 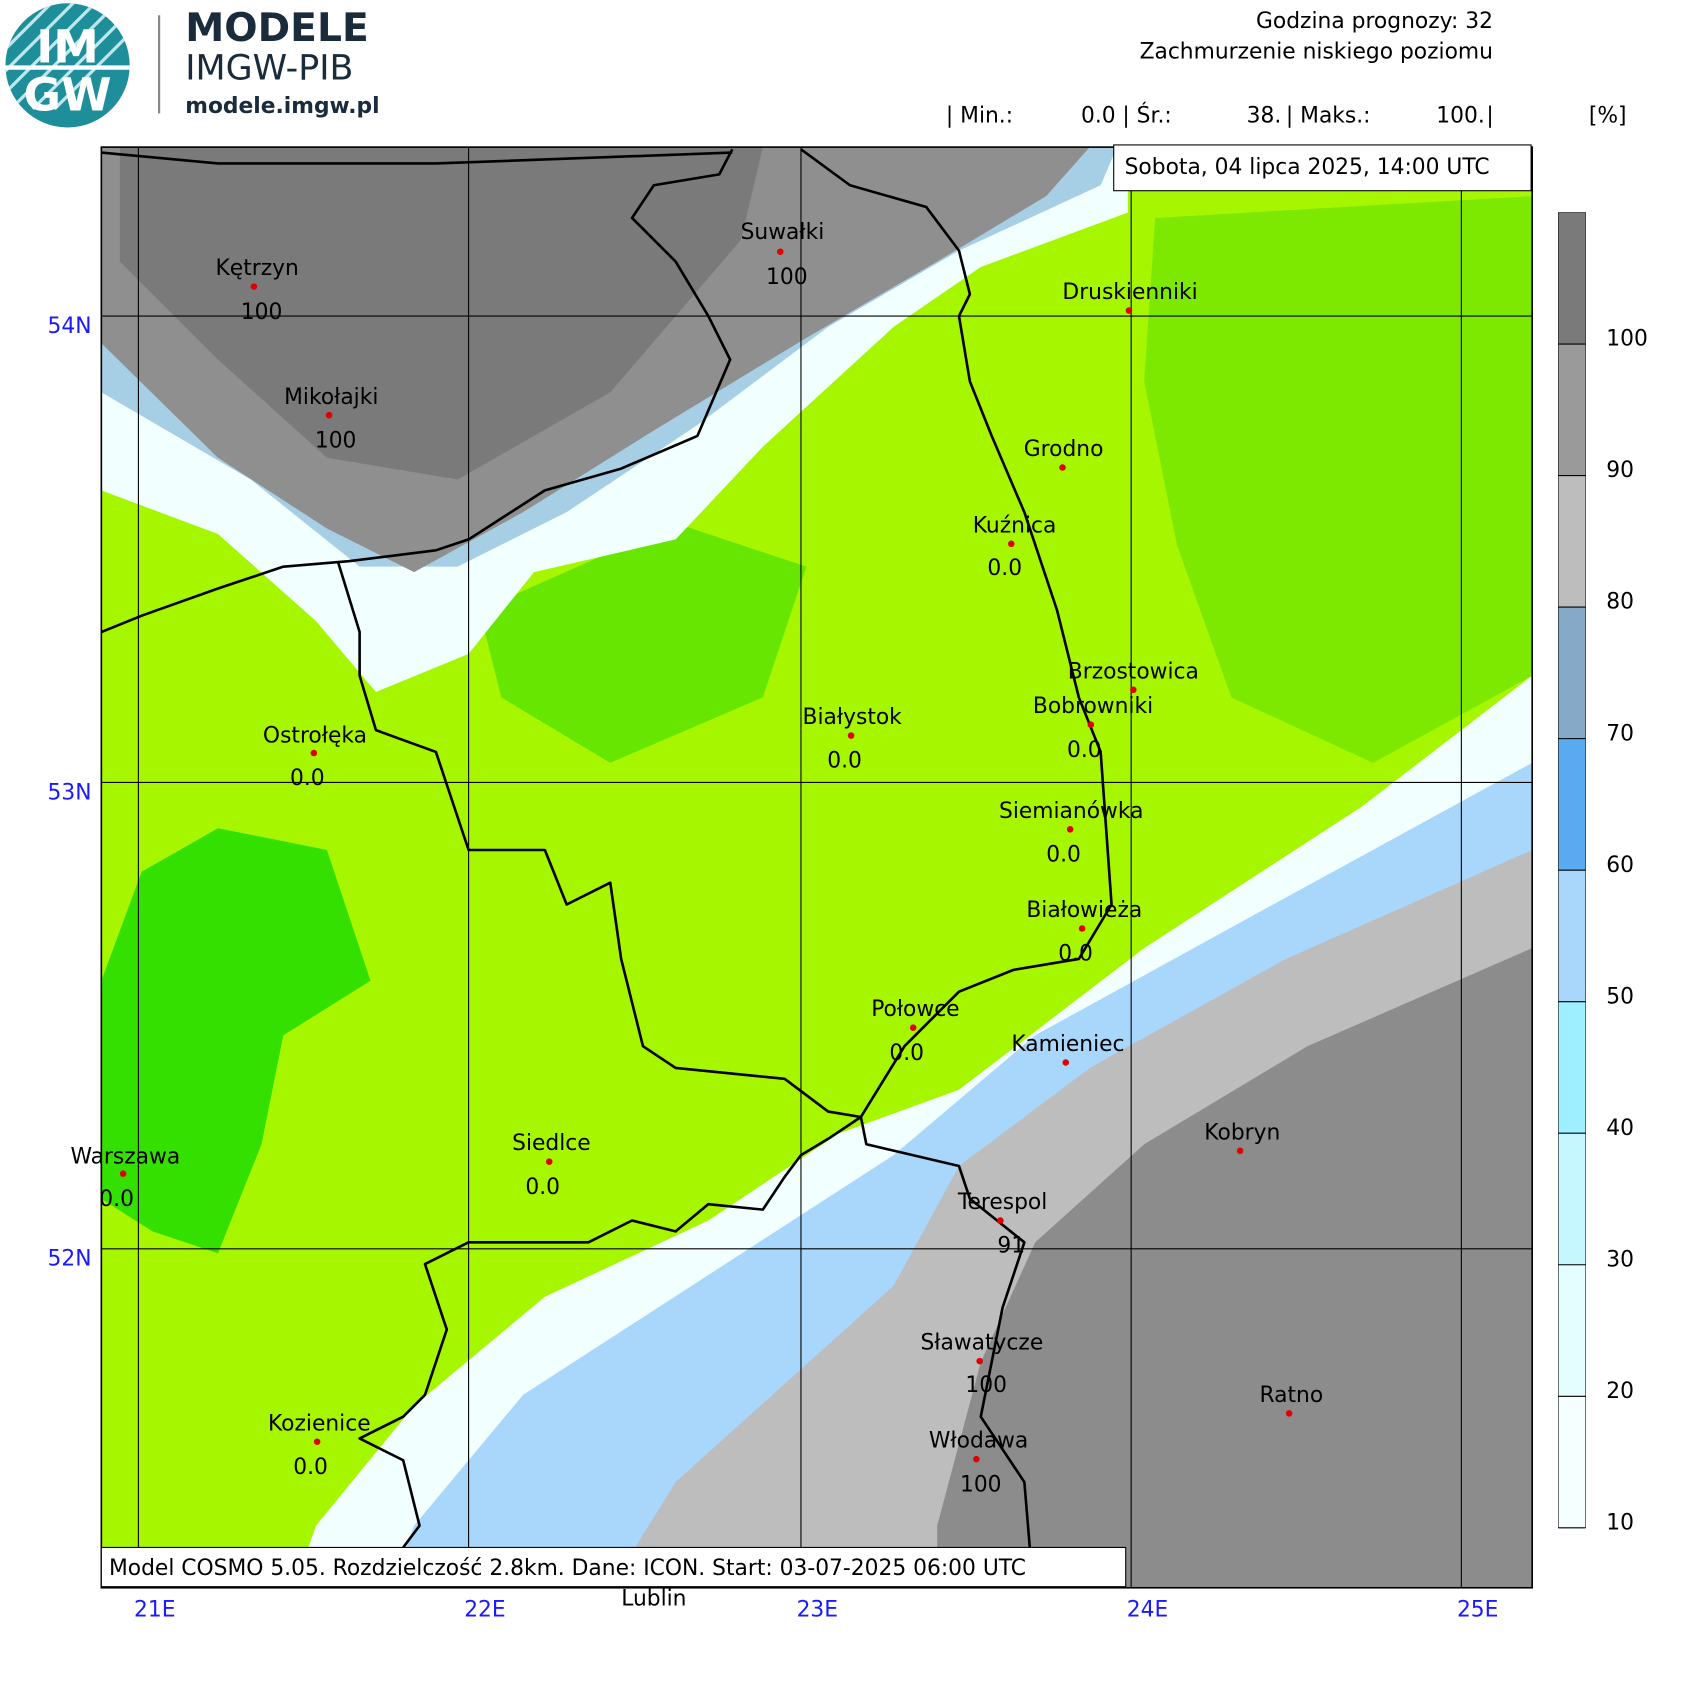 What do you see at coordinates (1011, 1246) in the screenshot?
I see `city-value: 91` at bounding box center [1011, 1246].